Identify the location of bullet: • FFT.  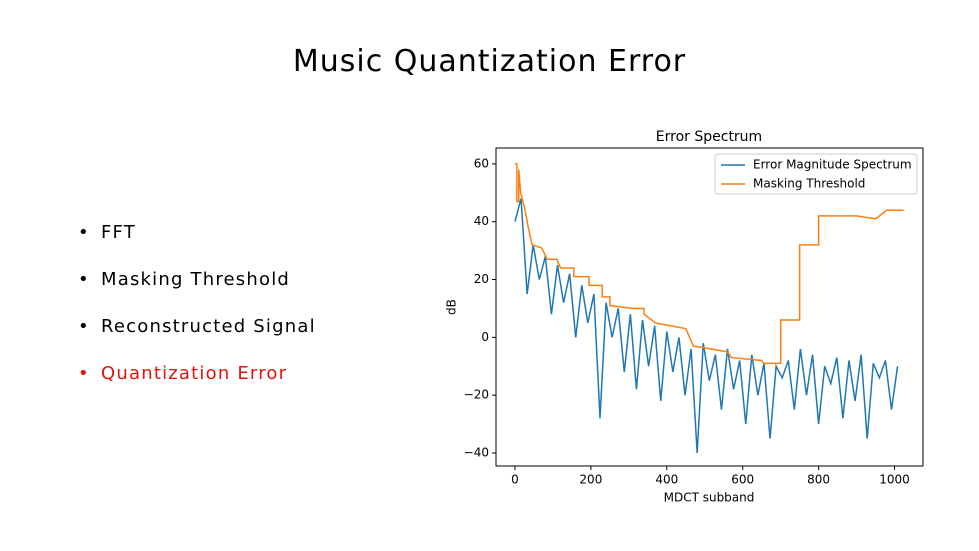
(197, 245).